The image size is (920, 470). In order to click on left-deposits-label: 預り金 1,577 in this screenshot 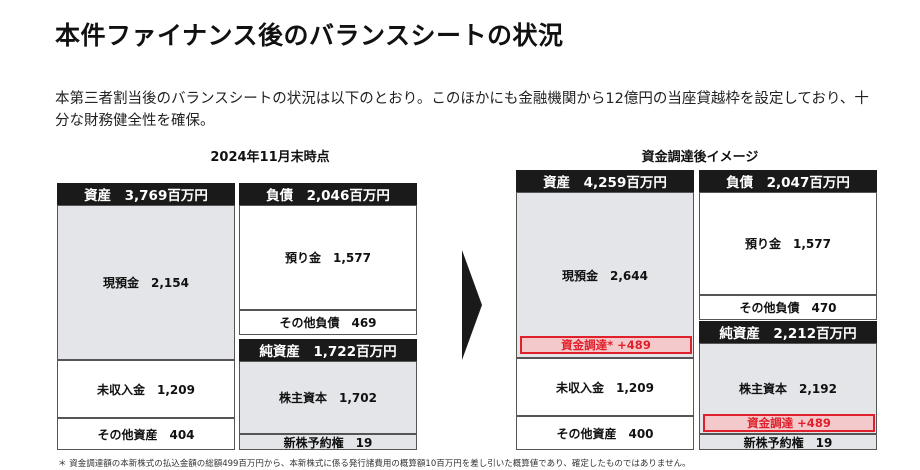, I will do `click(328, 258)`.